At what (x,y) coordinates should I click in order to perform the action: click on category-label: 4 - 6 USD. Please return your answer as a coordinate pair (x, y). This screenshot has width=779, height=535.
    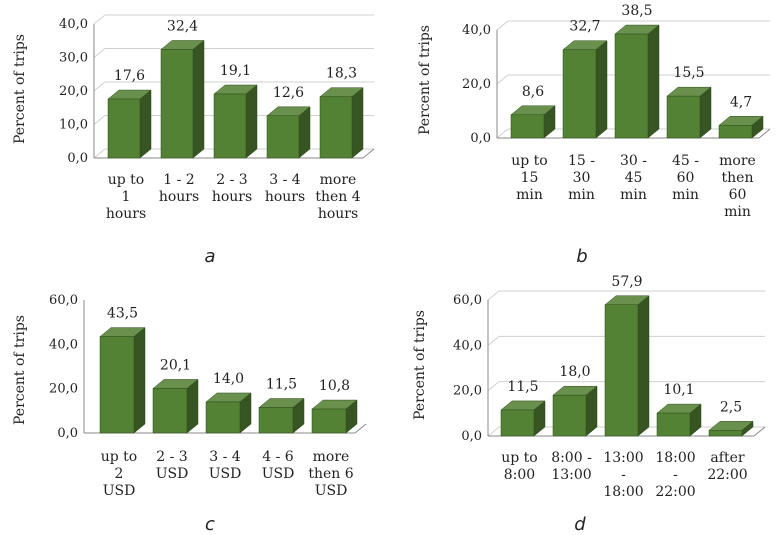
    Looking at the image, I should click on (278, 465).